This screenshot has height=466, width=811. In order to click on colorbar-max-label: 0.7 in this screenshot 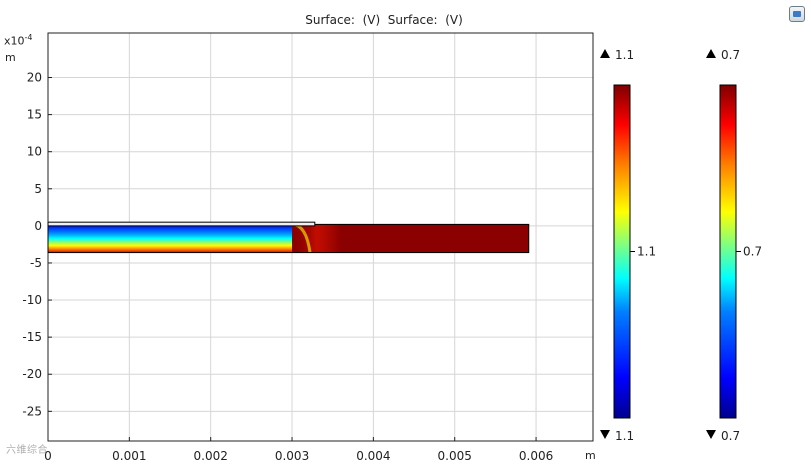, I will do `click(730, 55)`.